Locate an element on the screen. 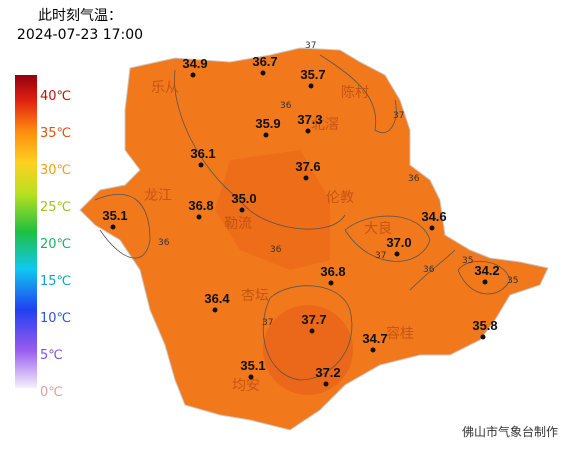  title: 此时刻气温： is located at coordinates (80, 16).